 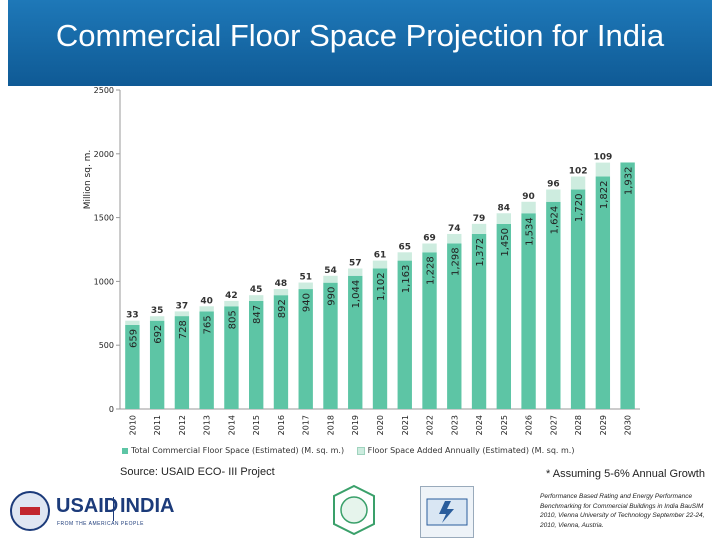 What do you see at coordinates (104, 154) in the screenshot?
I see `y-tick-label: 2000` at bounding box center [104, 154].